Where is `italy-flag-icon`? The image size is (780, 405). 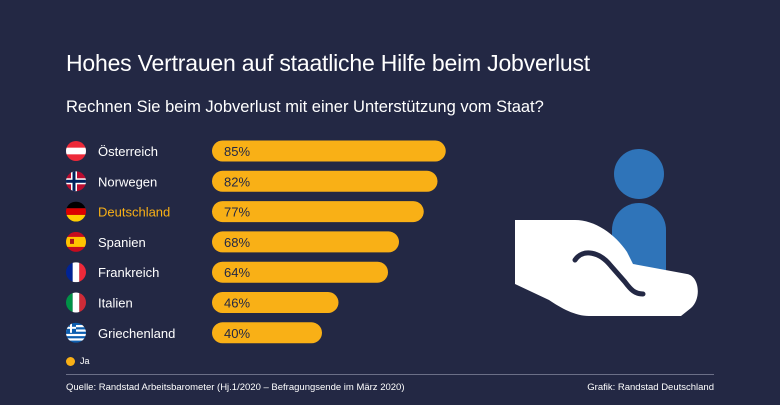 italy-flag-icon is located at coordinates (76, 302).